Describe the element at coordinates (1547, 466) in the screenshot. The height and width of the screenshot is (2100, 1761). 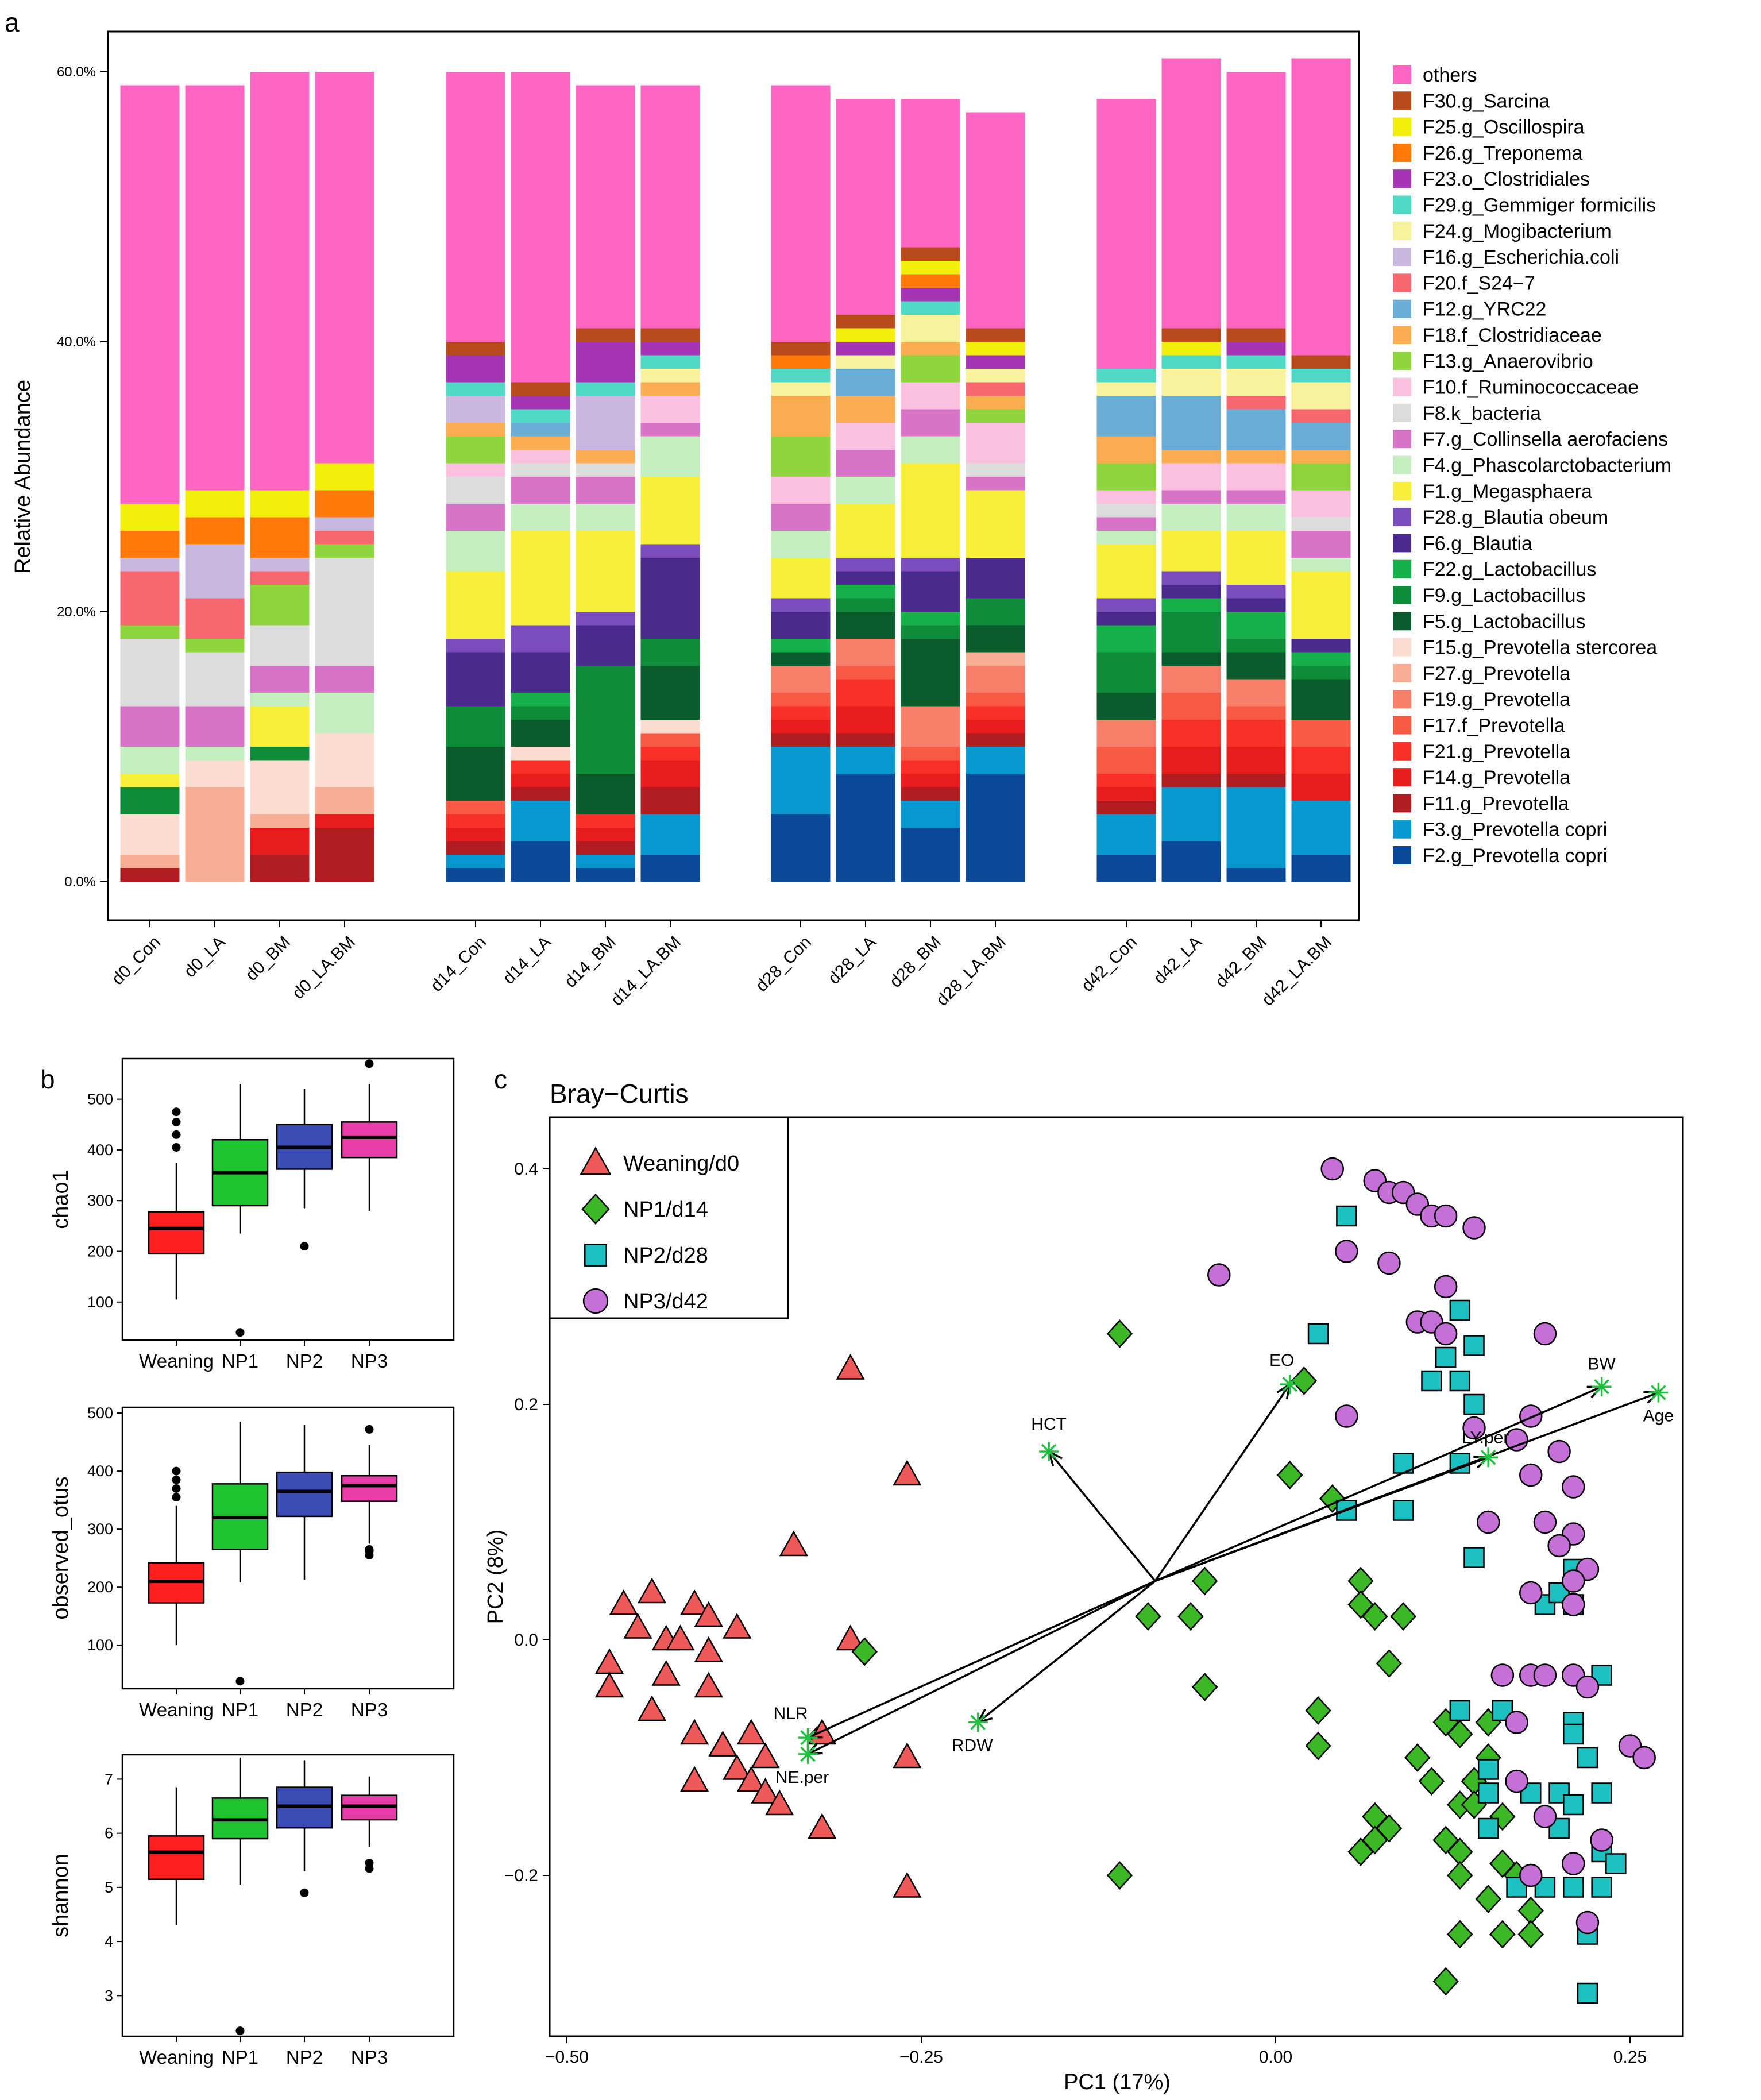
I see `legend-label: F4.g_Phascolarctobacterium` at that location.